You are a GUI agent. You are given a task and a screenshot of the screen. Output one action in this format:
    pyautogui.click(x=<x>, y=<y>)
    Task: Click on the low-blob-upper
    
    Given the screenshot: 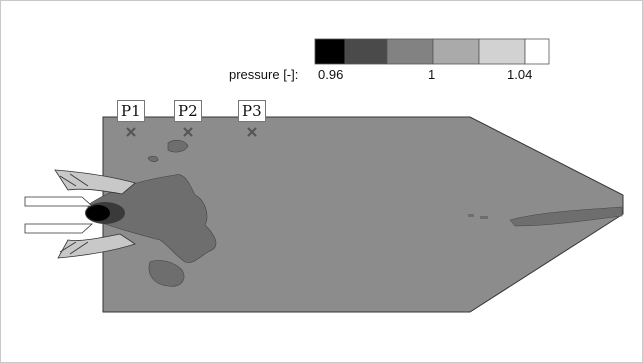 What is the action you would take?
    pyautogui.click(x=178, y=146)
    